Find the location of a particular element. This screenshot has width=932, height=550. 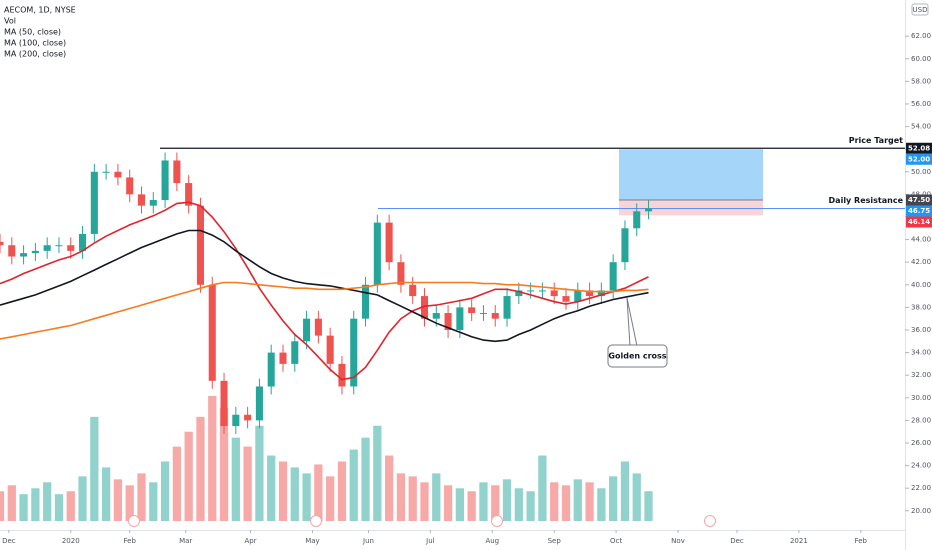

y-tick-label: 24.00 is located at coordinates (921, 466).